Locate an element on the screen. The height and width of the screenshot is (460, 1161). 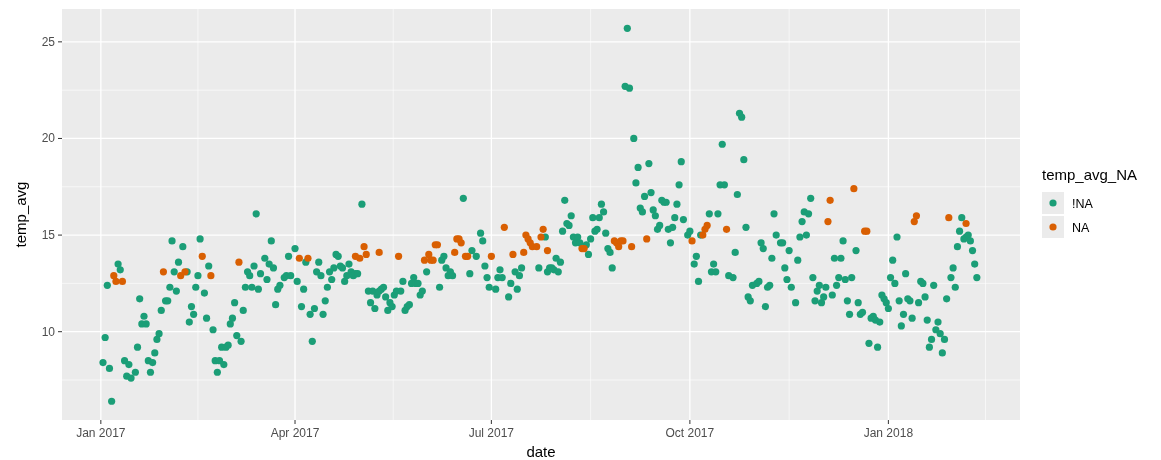
y-tick-label: 10 is located at coordinates (48, 331).